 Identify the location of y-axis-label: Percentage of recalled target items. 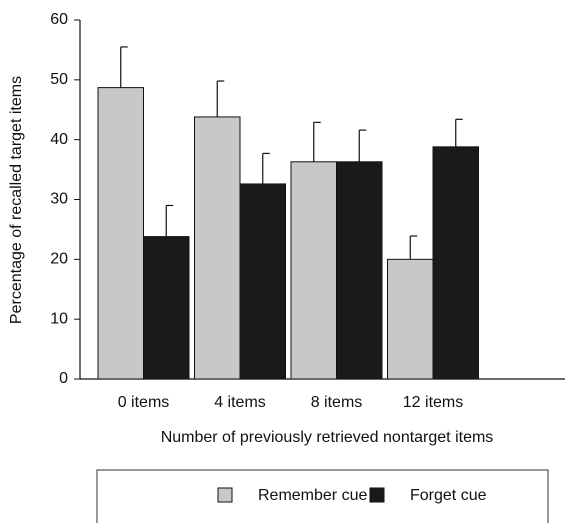
(16, 200).